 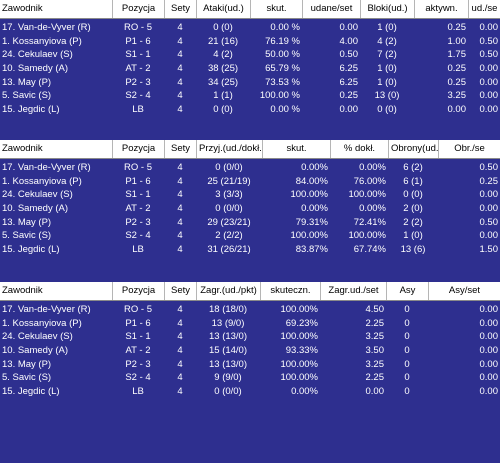 What do you see at coordinates (138, 109) in the screenshot?
I see `cell-position: LB` at bounding box center [138, 109].